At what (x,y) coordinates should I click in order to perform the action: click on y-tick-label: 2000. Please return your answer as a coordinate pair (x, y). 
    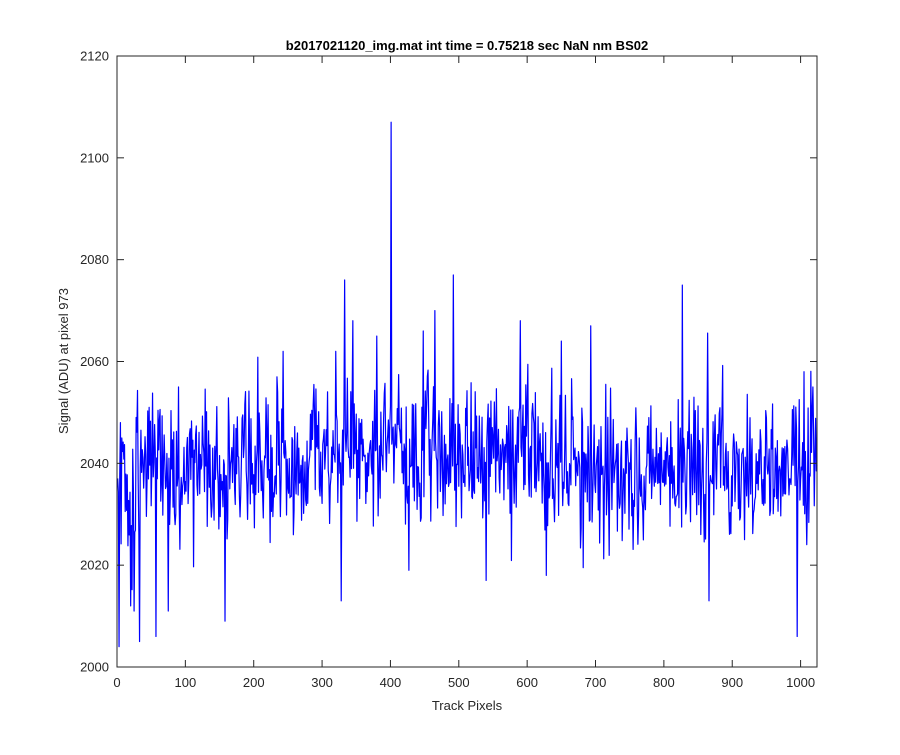
    Looking at the image, I should click on (94, 667).